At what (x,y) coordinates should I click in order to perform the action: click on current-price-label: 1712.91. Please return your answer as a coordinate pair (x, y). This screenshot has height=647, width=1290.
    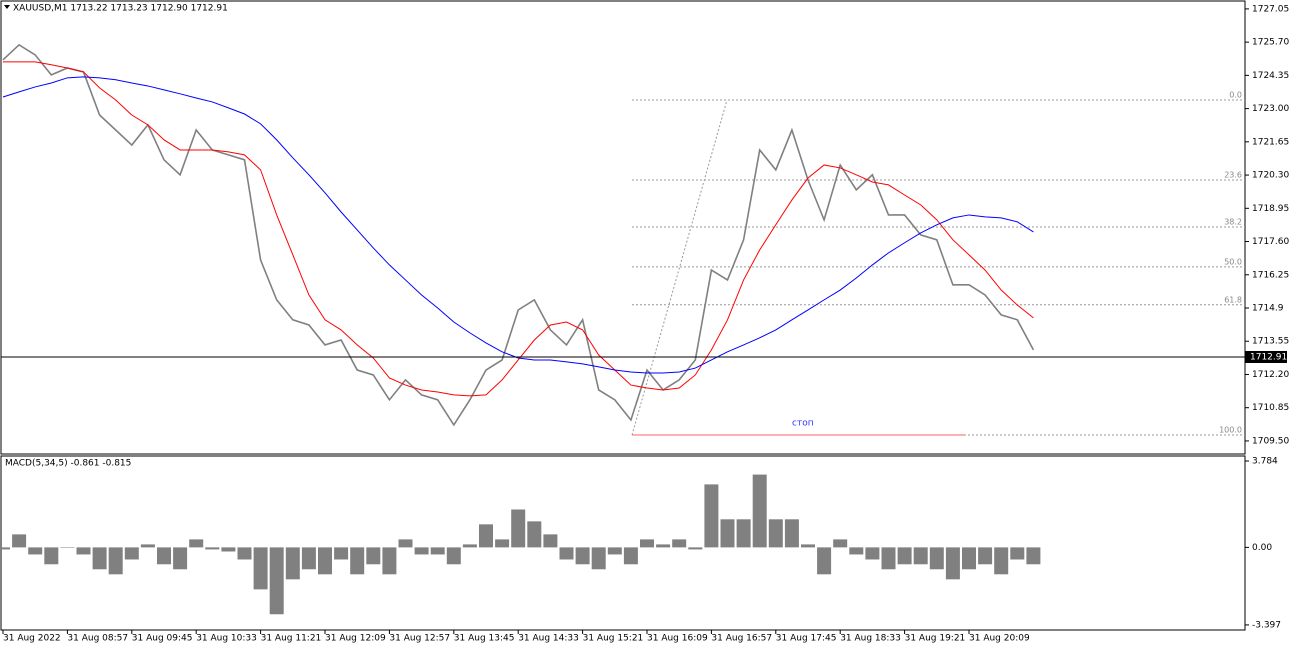
    Looking at the image, I should click on (1268, 357).